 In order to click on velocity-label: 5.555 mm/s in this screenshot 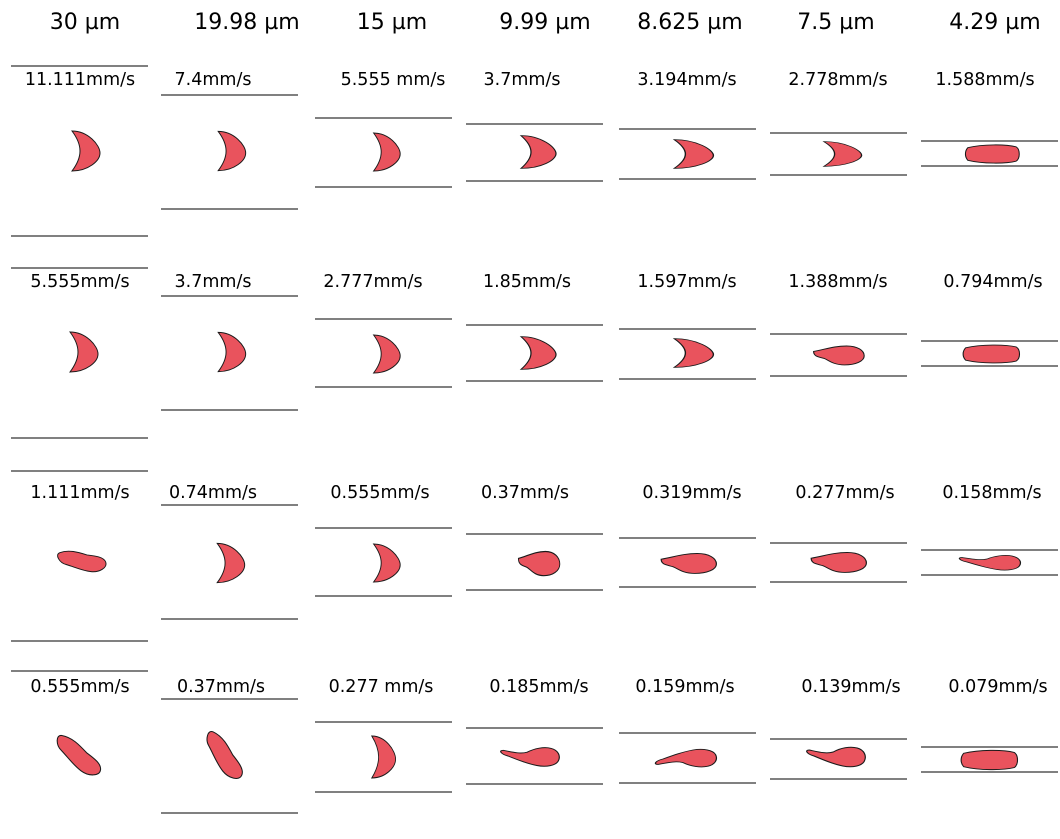, I will do `click(393, 80)`.